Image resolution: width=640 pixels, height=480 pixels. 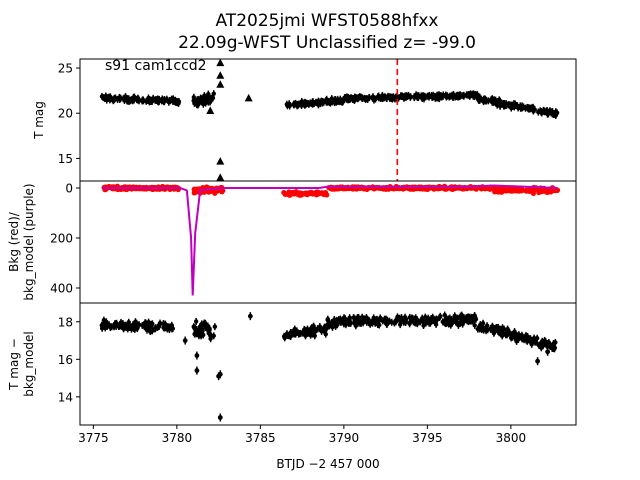 What do you see at coordinates (327, 21) in the screenshot?
I see `chart-title-line1: AT2025jmi WFST0588hfxx` at bounding box center [327, 21].